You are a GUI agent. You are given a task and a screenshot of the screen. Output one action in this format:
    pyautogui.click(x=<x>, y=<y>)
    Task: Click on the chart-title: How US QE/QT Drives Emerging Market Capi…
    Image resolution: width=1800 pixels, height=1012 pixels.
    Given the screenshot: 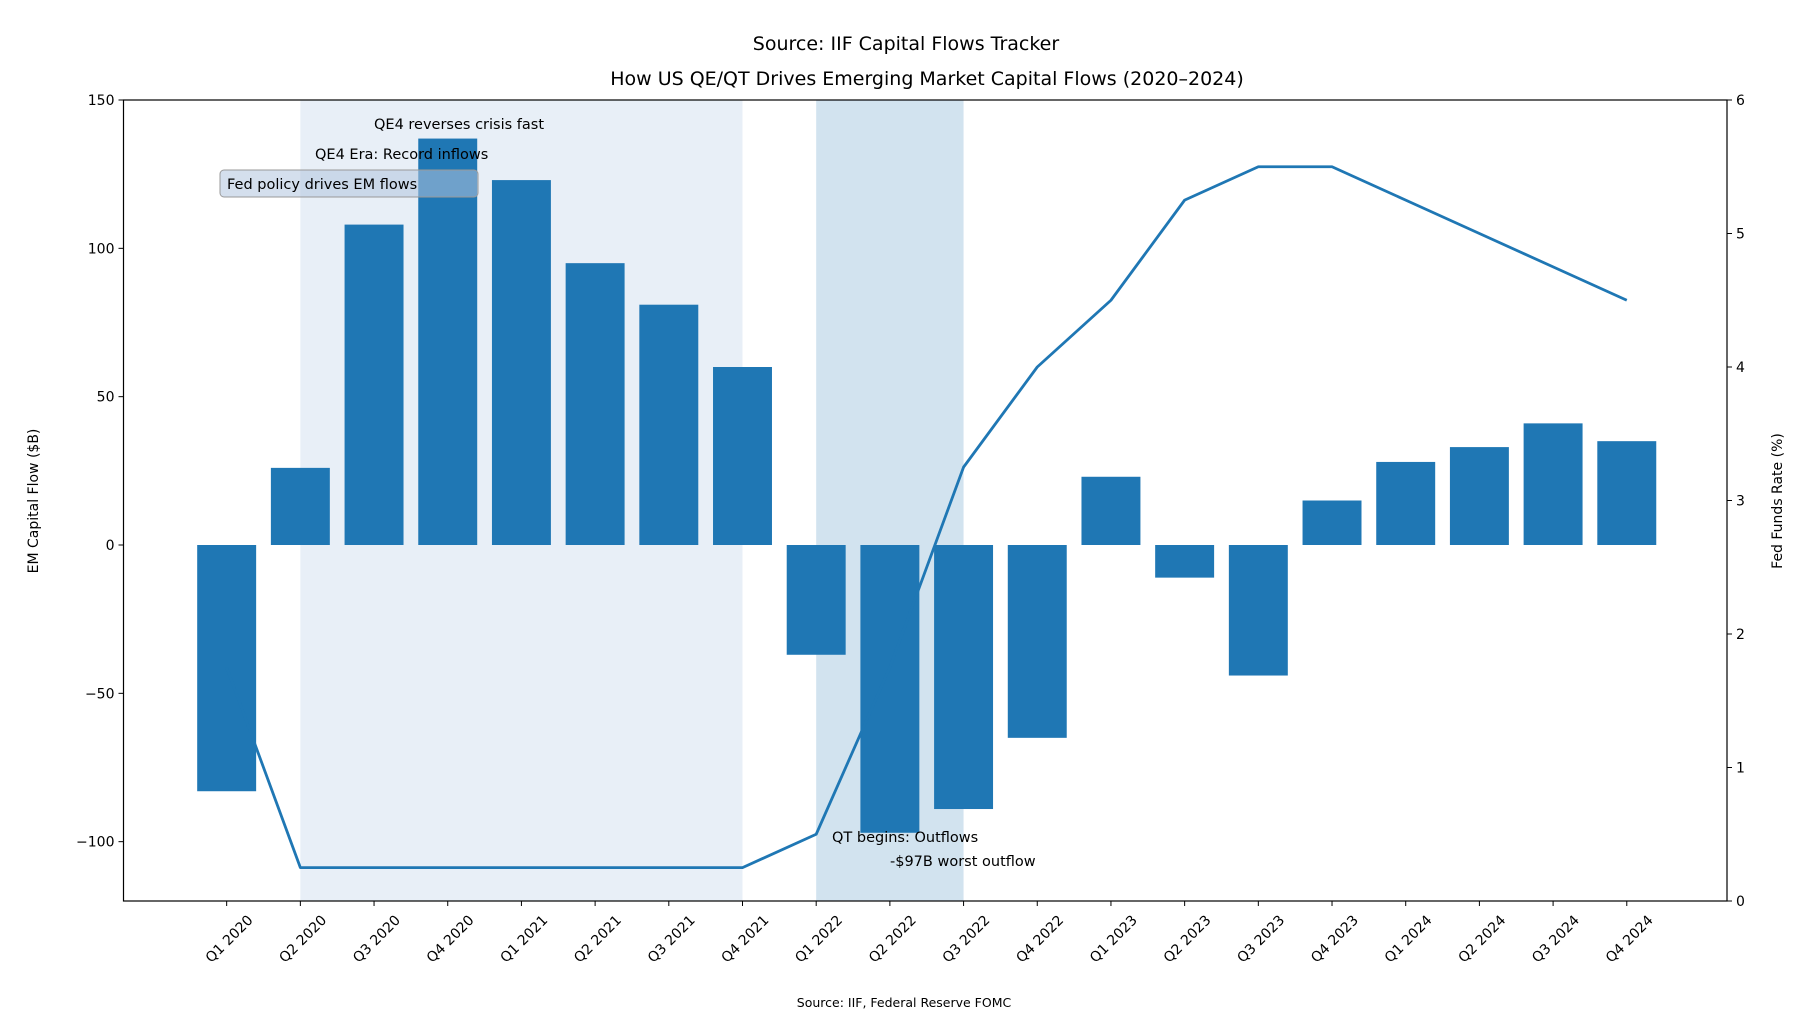 What is the action you would take?
    pyautogui.click(x=927, y=79)
    